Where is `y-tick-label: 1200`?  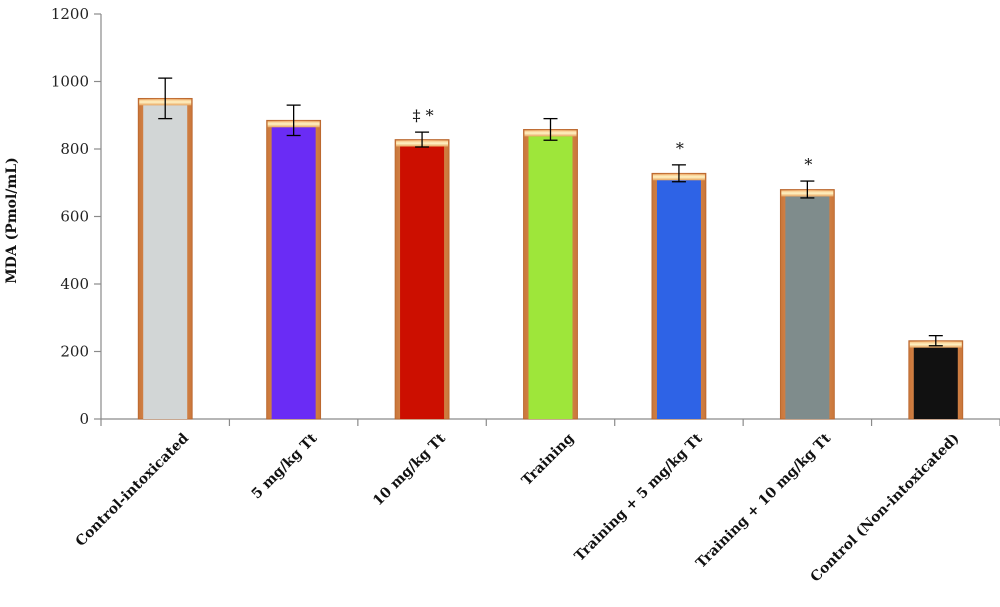
y-tick-label: 1200 is located at coordinates (70, 14).